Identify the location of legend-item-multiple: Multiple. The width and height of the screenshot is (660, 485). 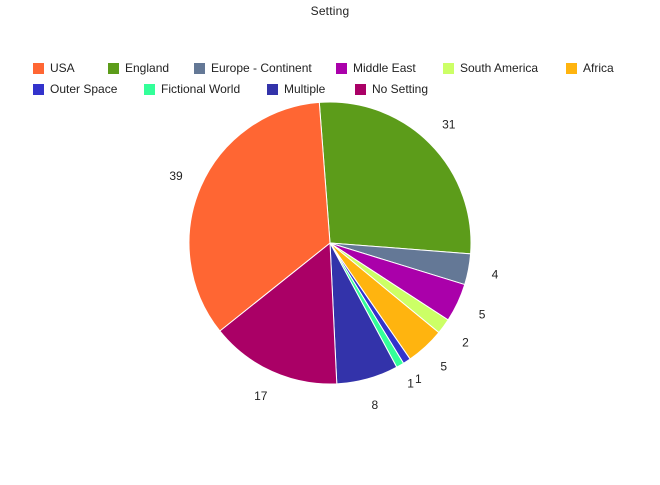
(296, 89).